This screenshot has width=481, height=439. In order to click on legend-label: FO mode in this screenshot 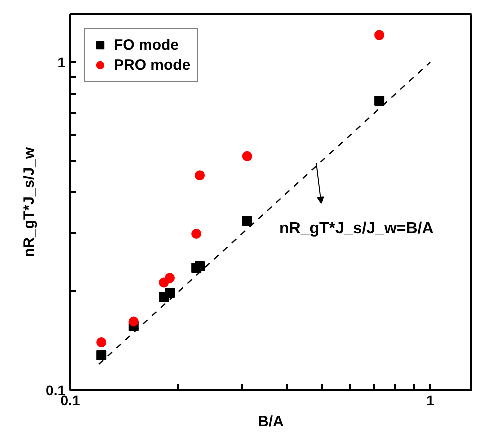, I will do `click(147, 45)`.